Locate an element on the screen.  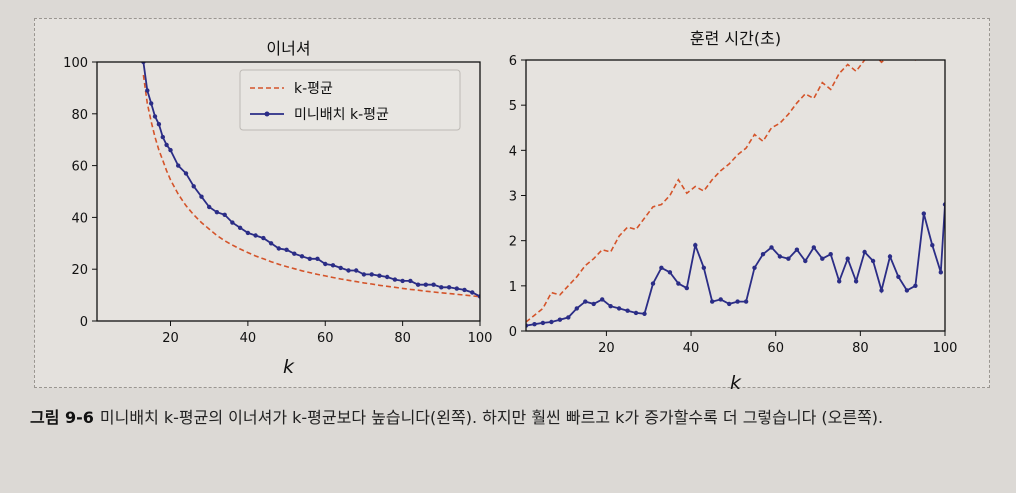
training-time-x-axis-label: k is located at coordinates (736, 383).